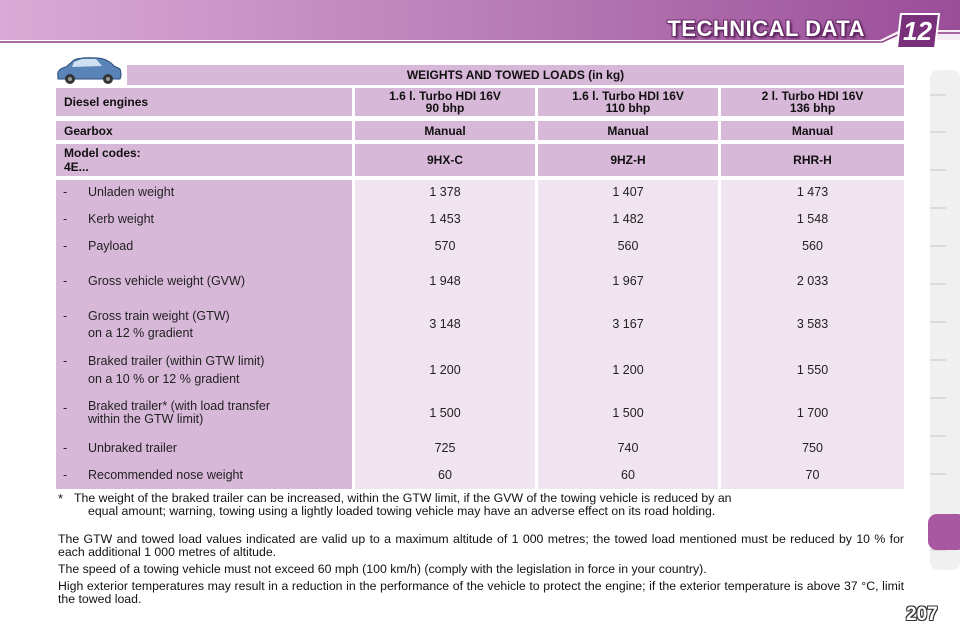 This screenshot has width=960, height=640. What do you see at coordinates (204, 102) in the screenshot?
I see `engine-label: Diesel engines` at bounding box center [204, 102].